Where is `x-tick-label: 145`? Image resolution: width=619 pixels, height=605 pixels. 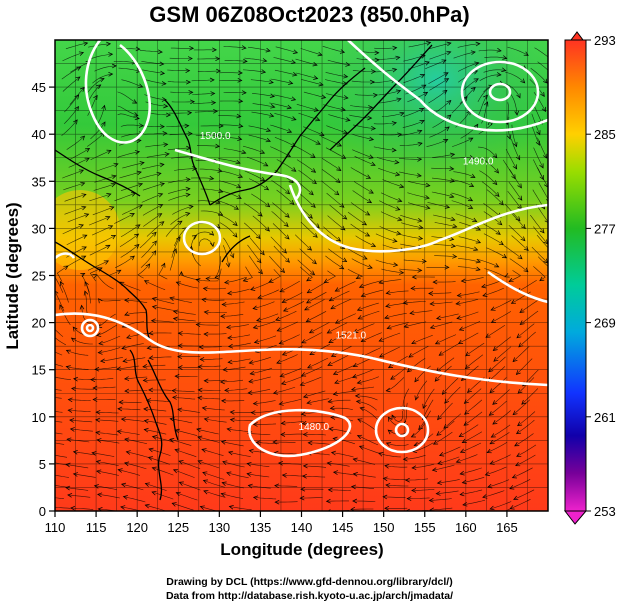
x-tick-label: 145 is located at coordinates (343, 527).